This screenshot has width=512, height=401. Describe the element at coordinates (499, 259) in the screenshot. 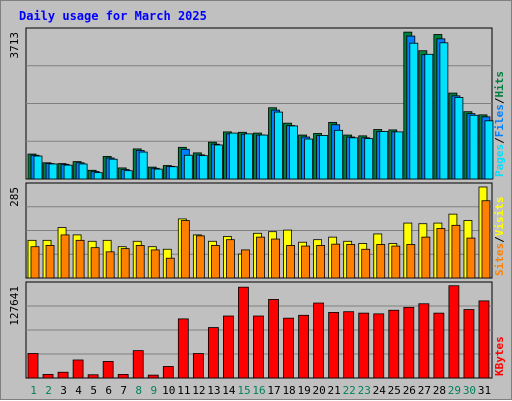

I see `legend-entry: Sites` at that location.